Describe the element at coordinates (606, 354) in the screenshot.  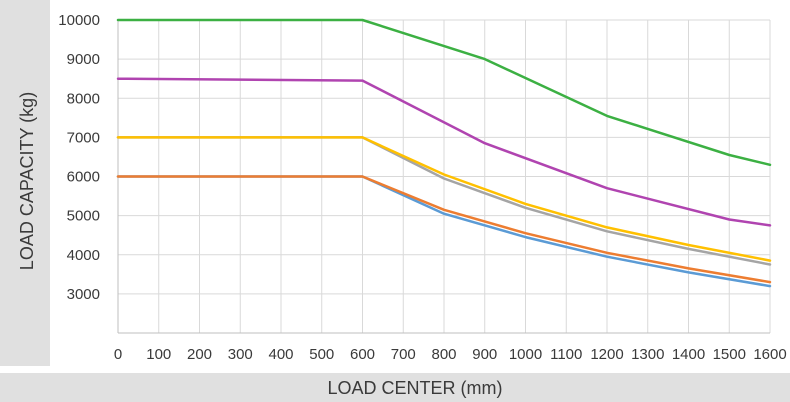
I see `x-tick-label: 1200` at that location.